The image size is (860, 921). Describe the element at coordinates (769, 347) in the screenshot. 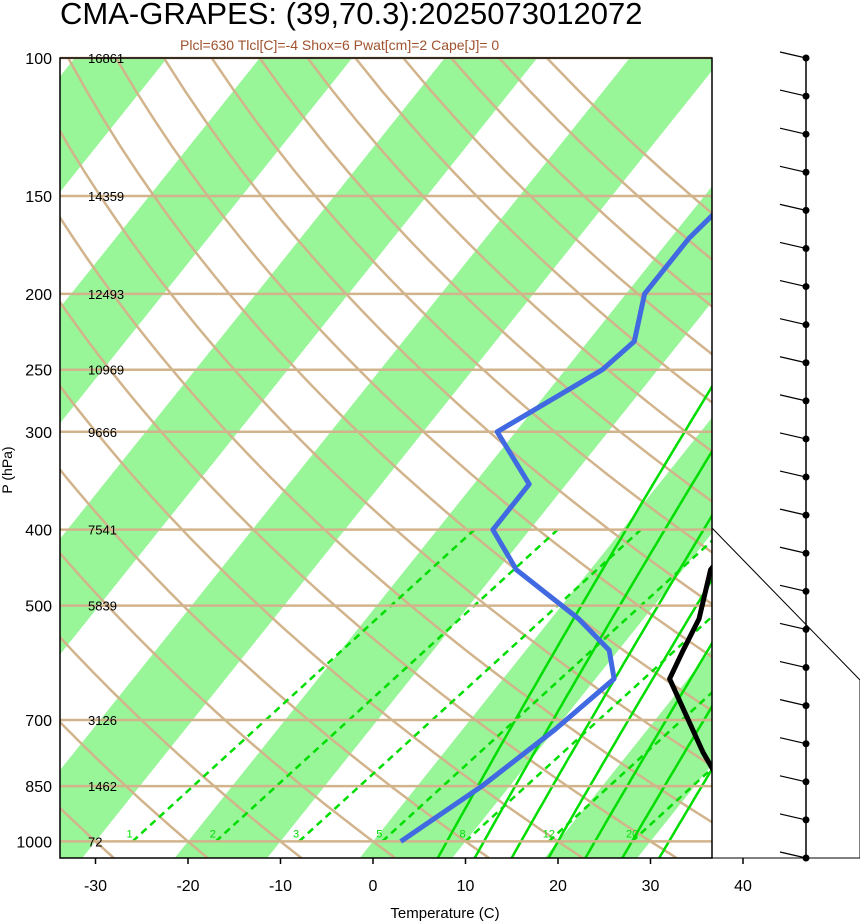

I see `moist-adiabat-label: 12` at that location.